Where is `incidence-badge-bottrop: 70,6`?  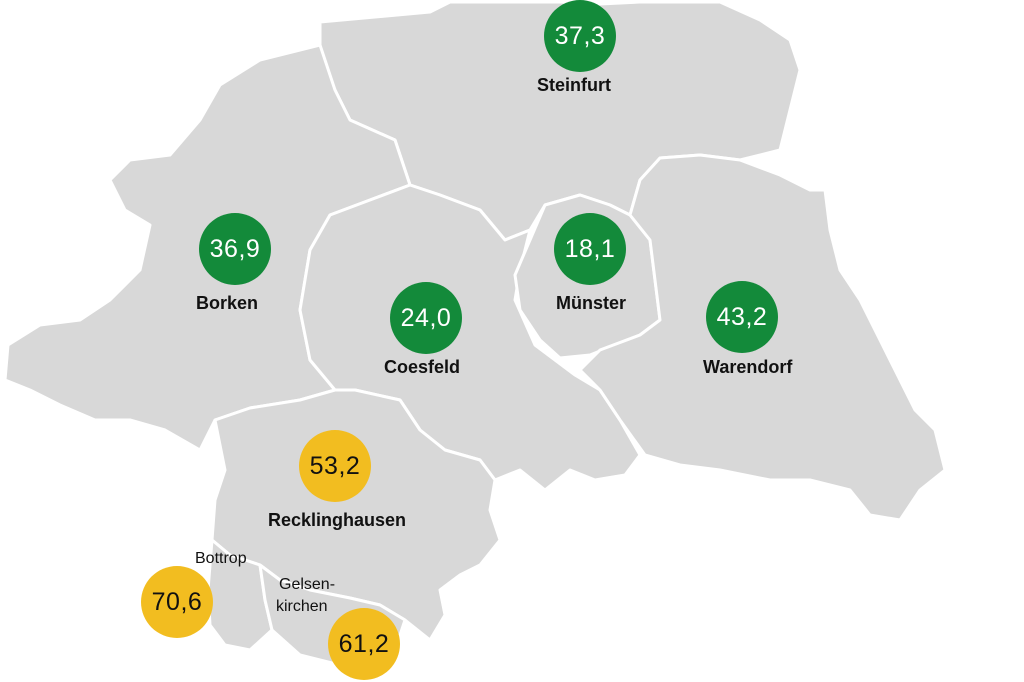
incidence-badge-bottrop: 70,6 is located at coordinates (177, 602).